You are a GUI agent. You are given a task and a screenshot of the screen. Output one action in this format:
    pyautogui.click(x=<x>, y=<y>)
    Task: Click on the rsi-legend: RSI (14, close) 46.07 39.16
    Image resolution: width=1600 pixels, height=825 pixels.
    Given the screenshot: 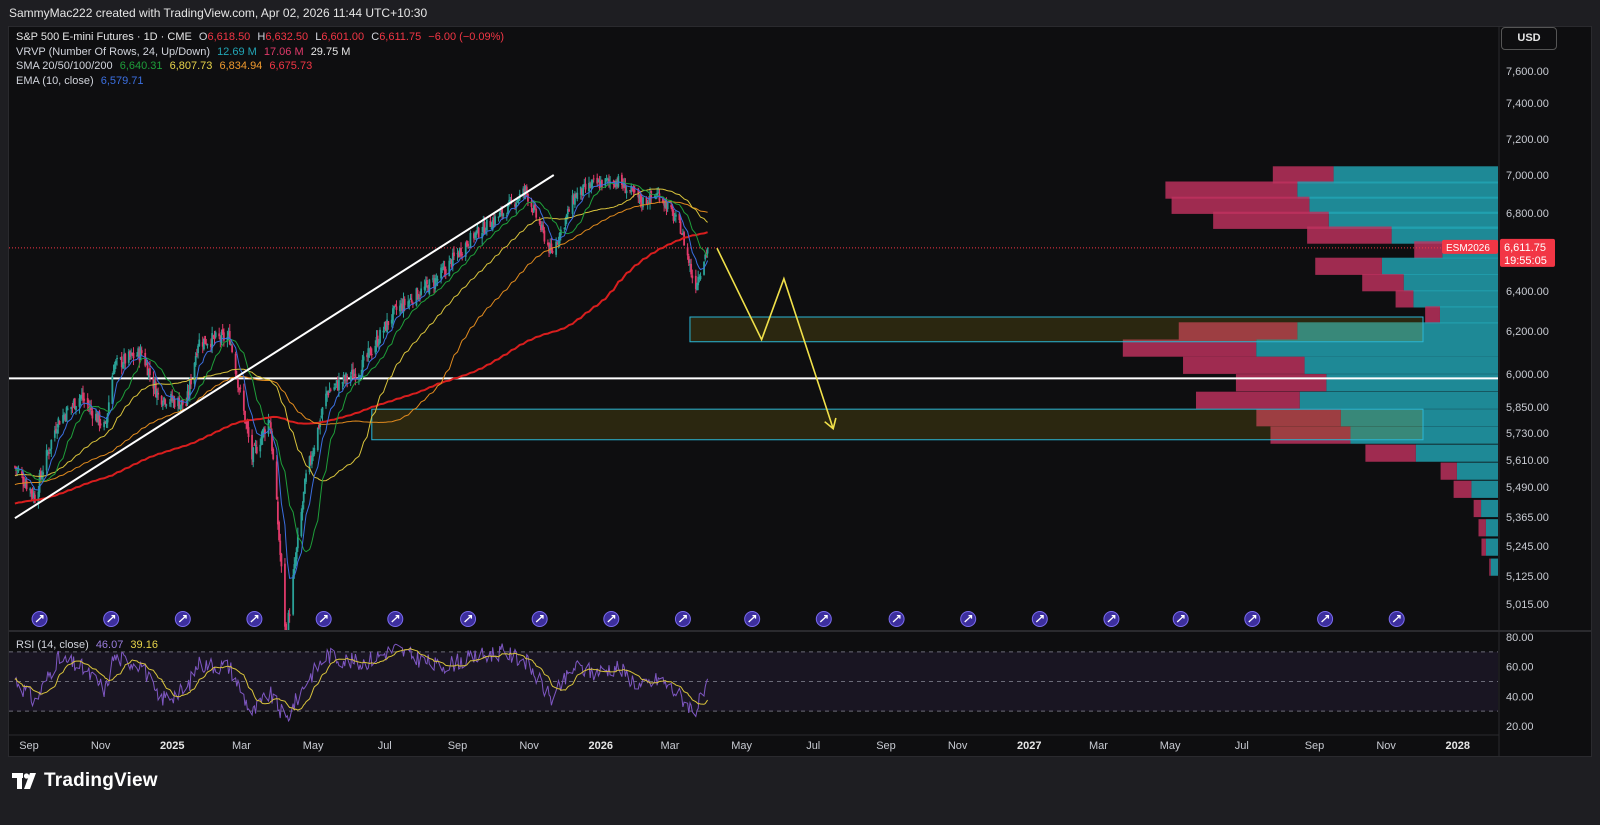 What is the action you would take?
    pyautogui.click(x=87, y=645)
    